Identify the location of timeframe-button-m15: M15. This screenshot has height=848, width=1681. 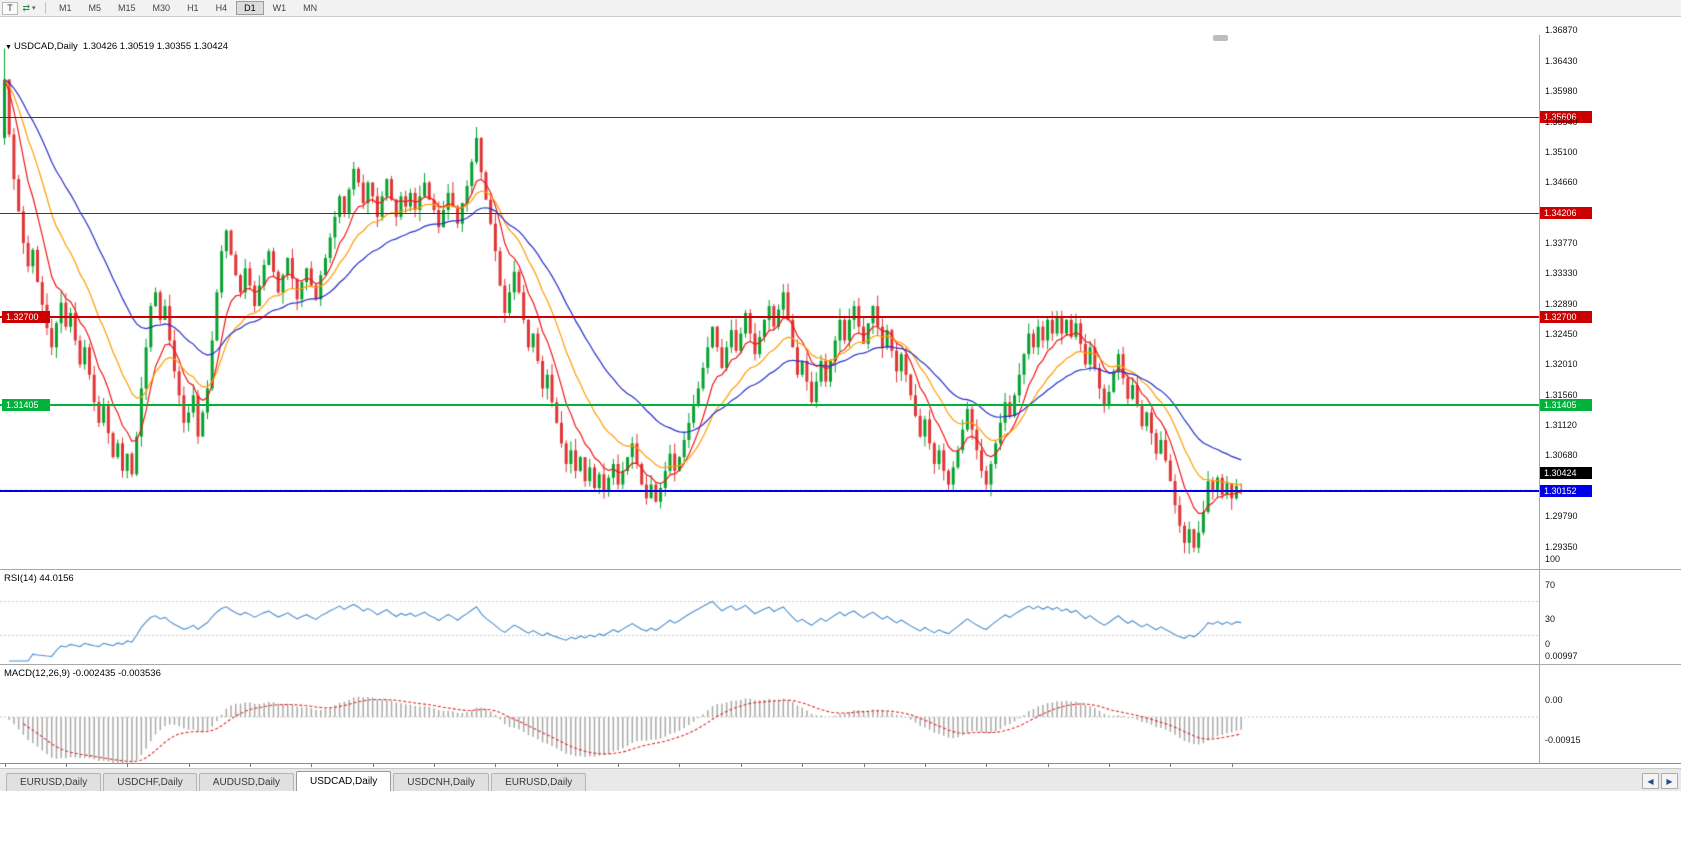
(127, 8).